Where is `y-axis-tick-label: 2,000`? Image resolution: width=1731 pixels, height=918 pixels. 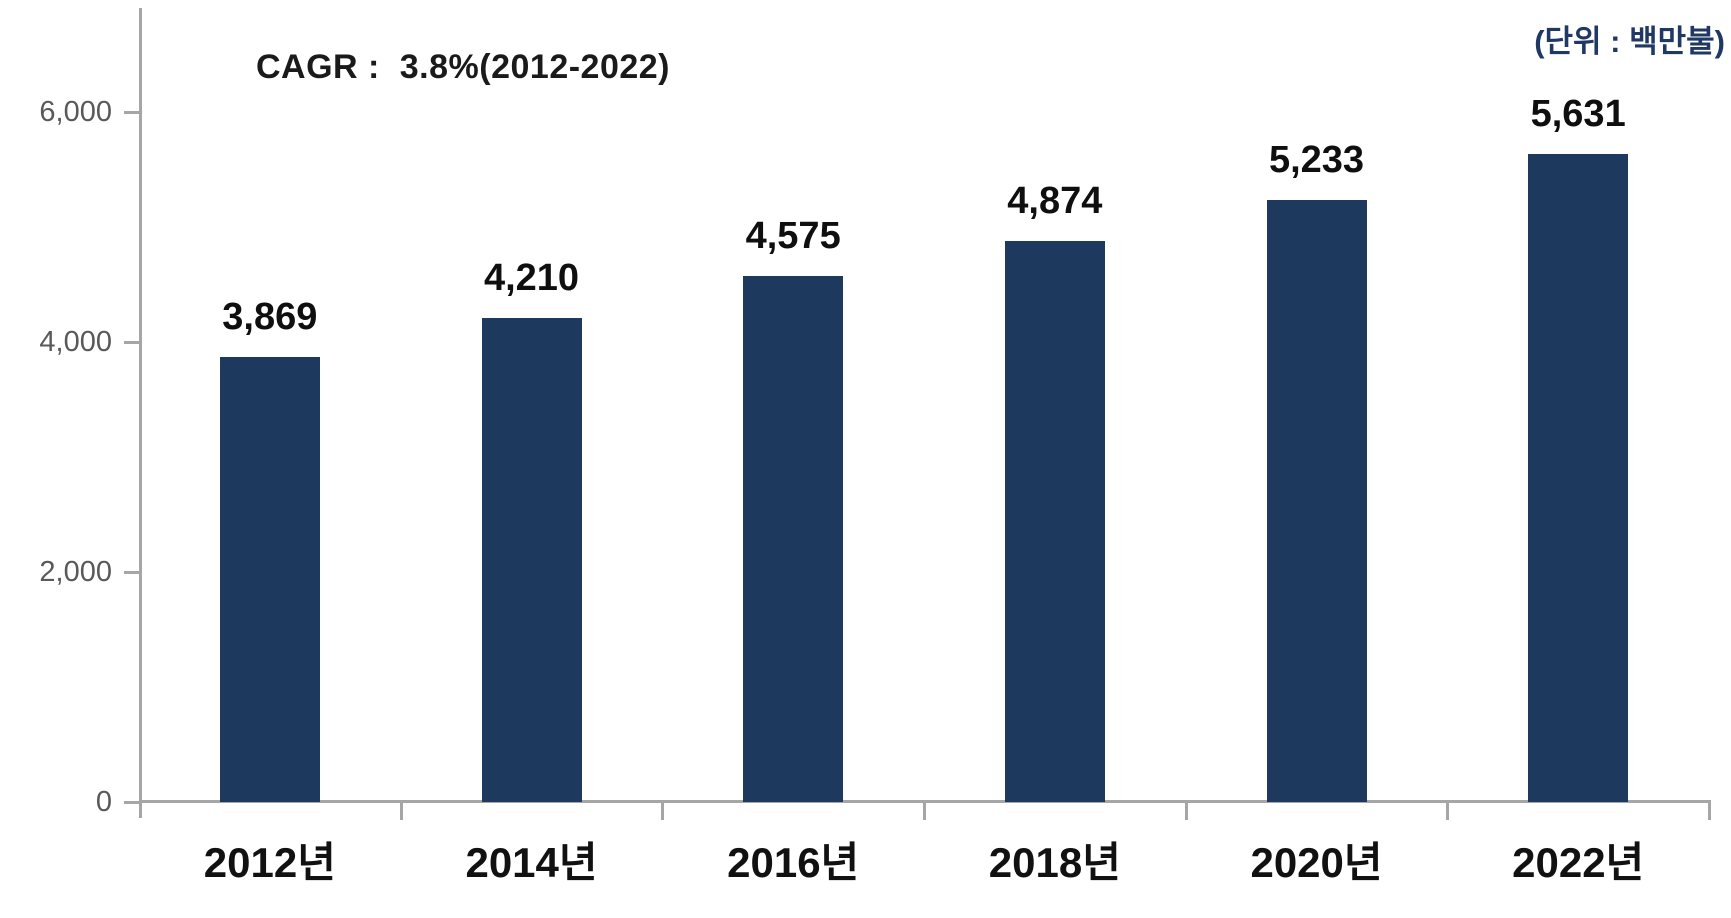 y-axis-tick-label: 2,000 is located at coordinates (75, 572).